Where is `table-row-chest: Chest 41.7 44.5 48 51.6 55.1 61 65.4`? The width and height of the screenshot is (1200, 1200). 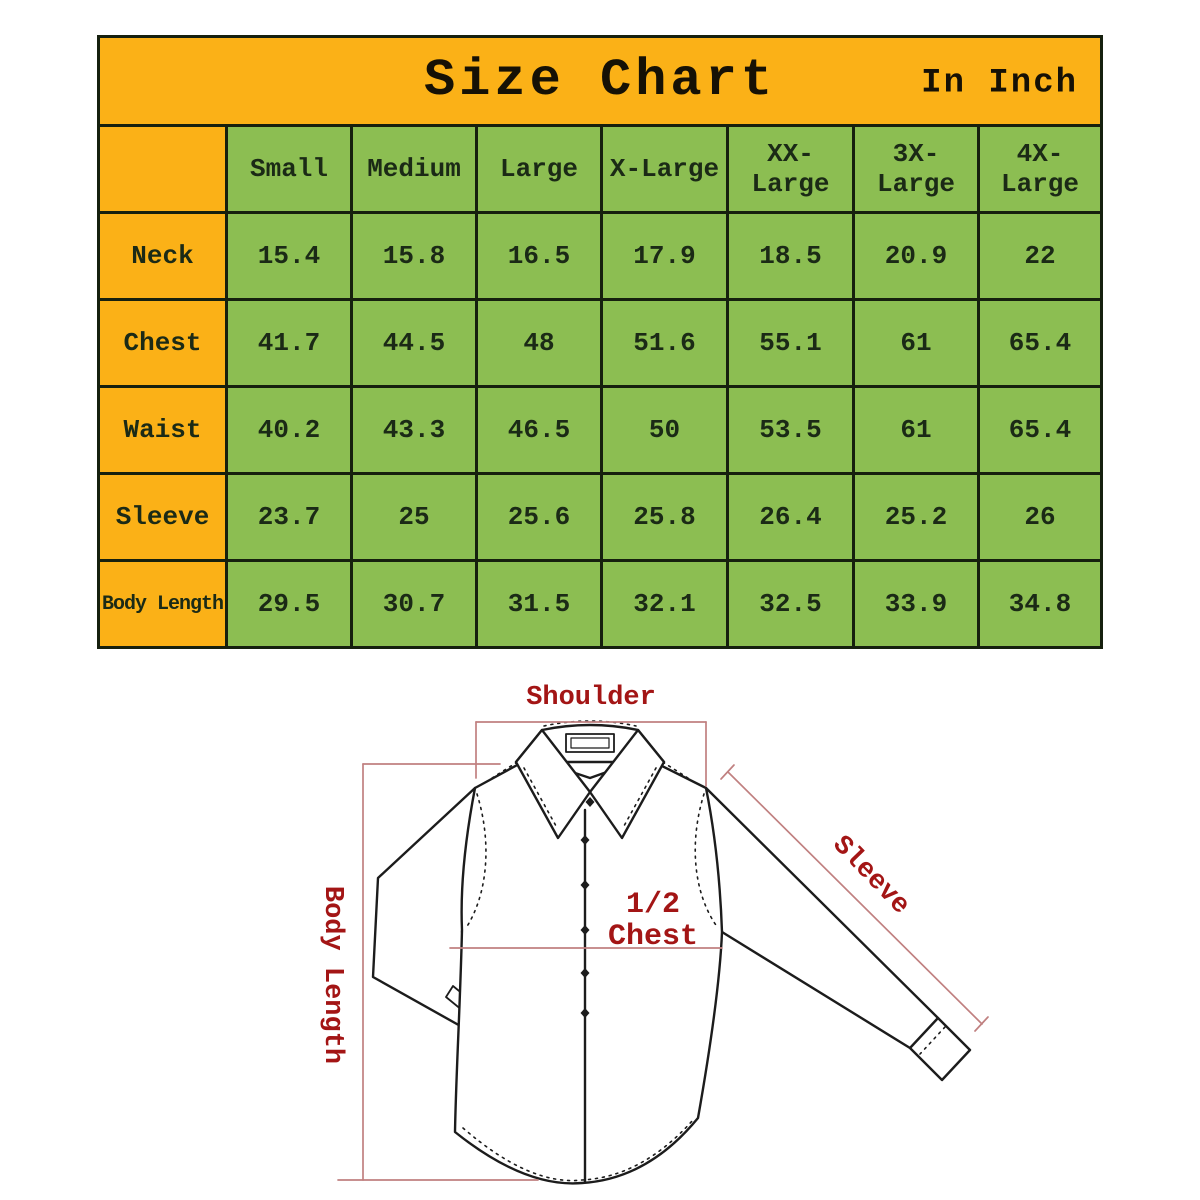
table-row-chest: Chest 41.7 44.5 48 51.6 55.1 61 65.4 is located at coordinates (600, 343).